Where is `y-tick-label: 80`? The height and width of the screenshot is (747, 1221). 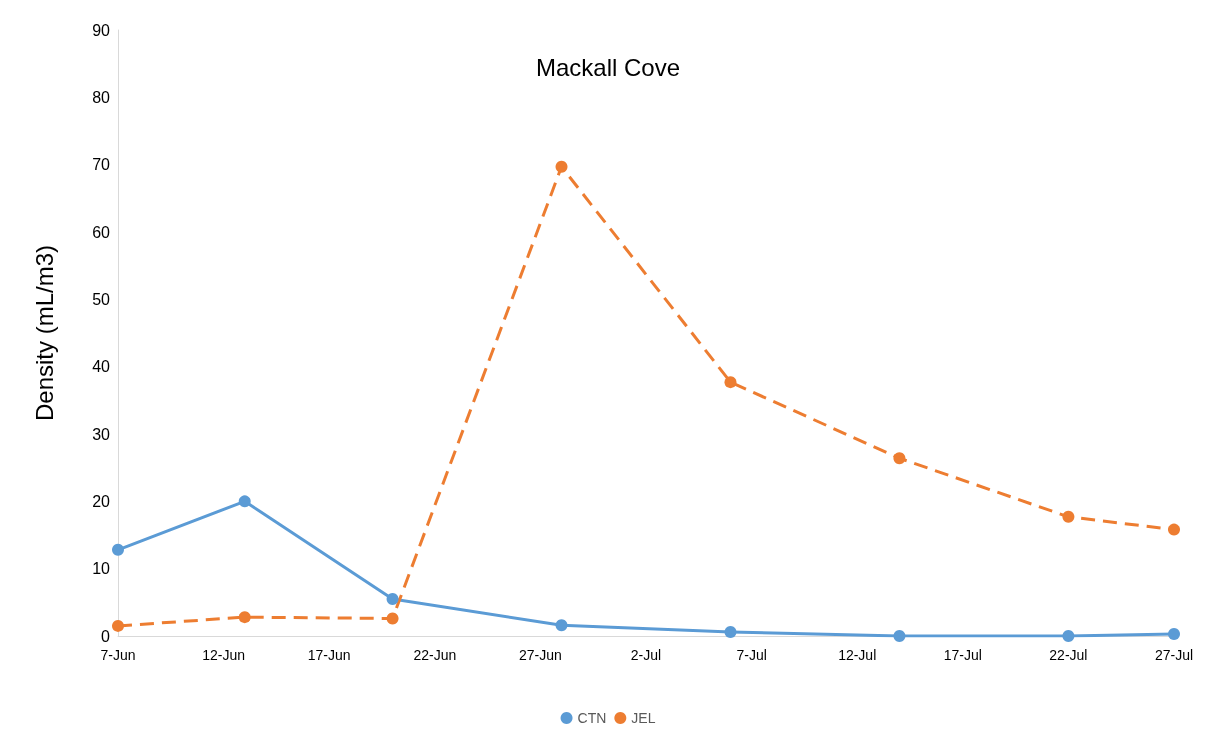 y-tick-label: 80 is located at coordinates (101, 97).